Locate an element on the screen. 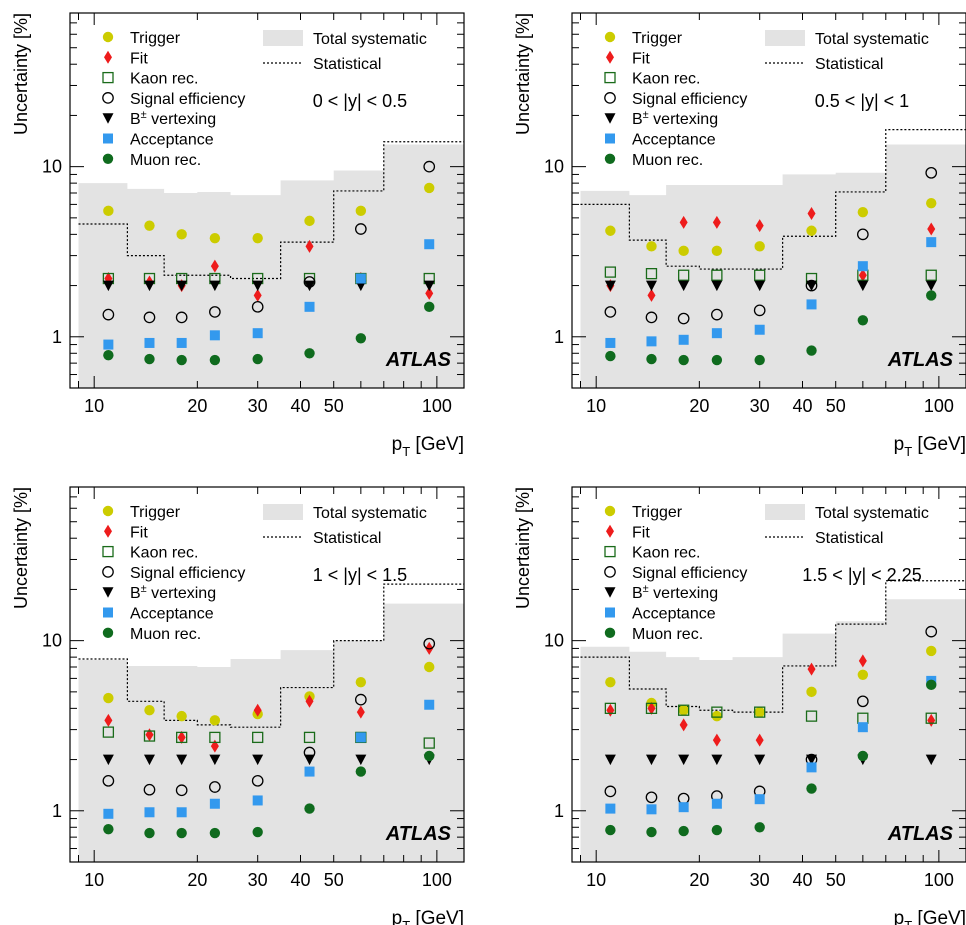 The height and width of the screenshot is (925, 966). plot-area is located at coordinates (271, 722).